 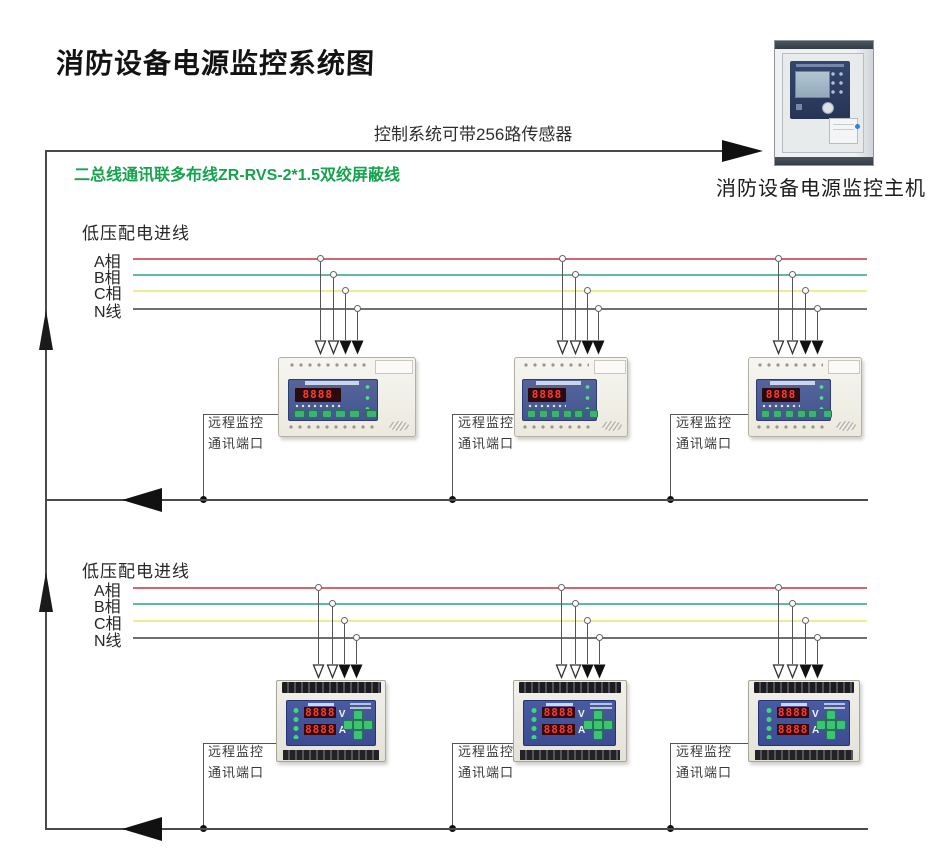 What do you see at coordinates (331, 721) in the screenshot?
I see `power-monitor-sensor: 8888 V 8888 A` at bounding box center [331, 721].